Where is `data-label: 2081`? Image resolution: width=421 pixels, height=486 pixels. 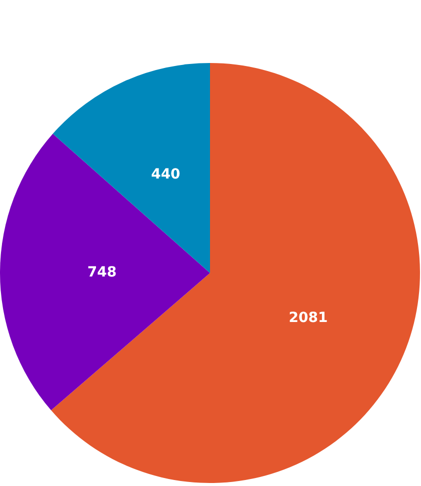
data-label: 2081 is located at coordinates (308, 318).